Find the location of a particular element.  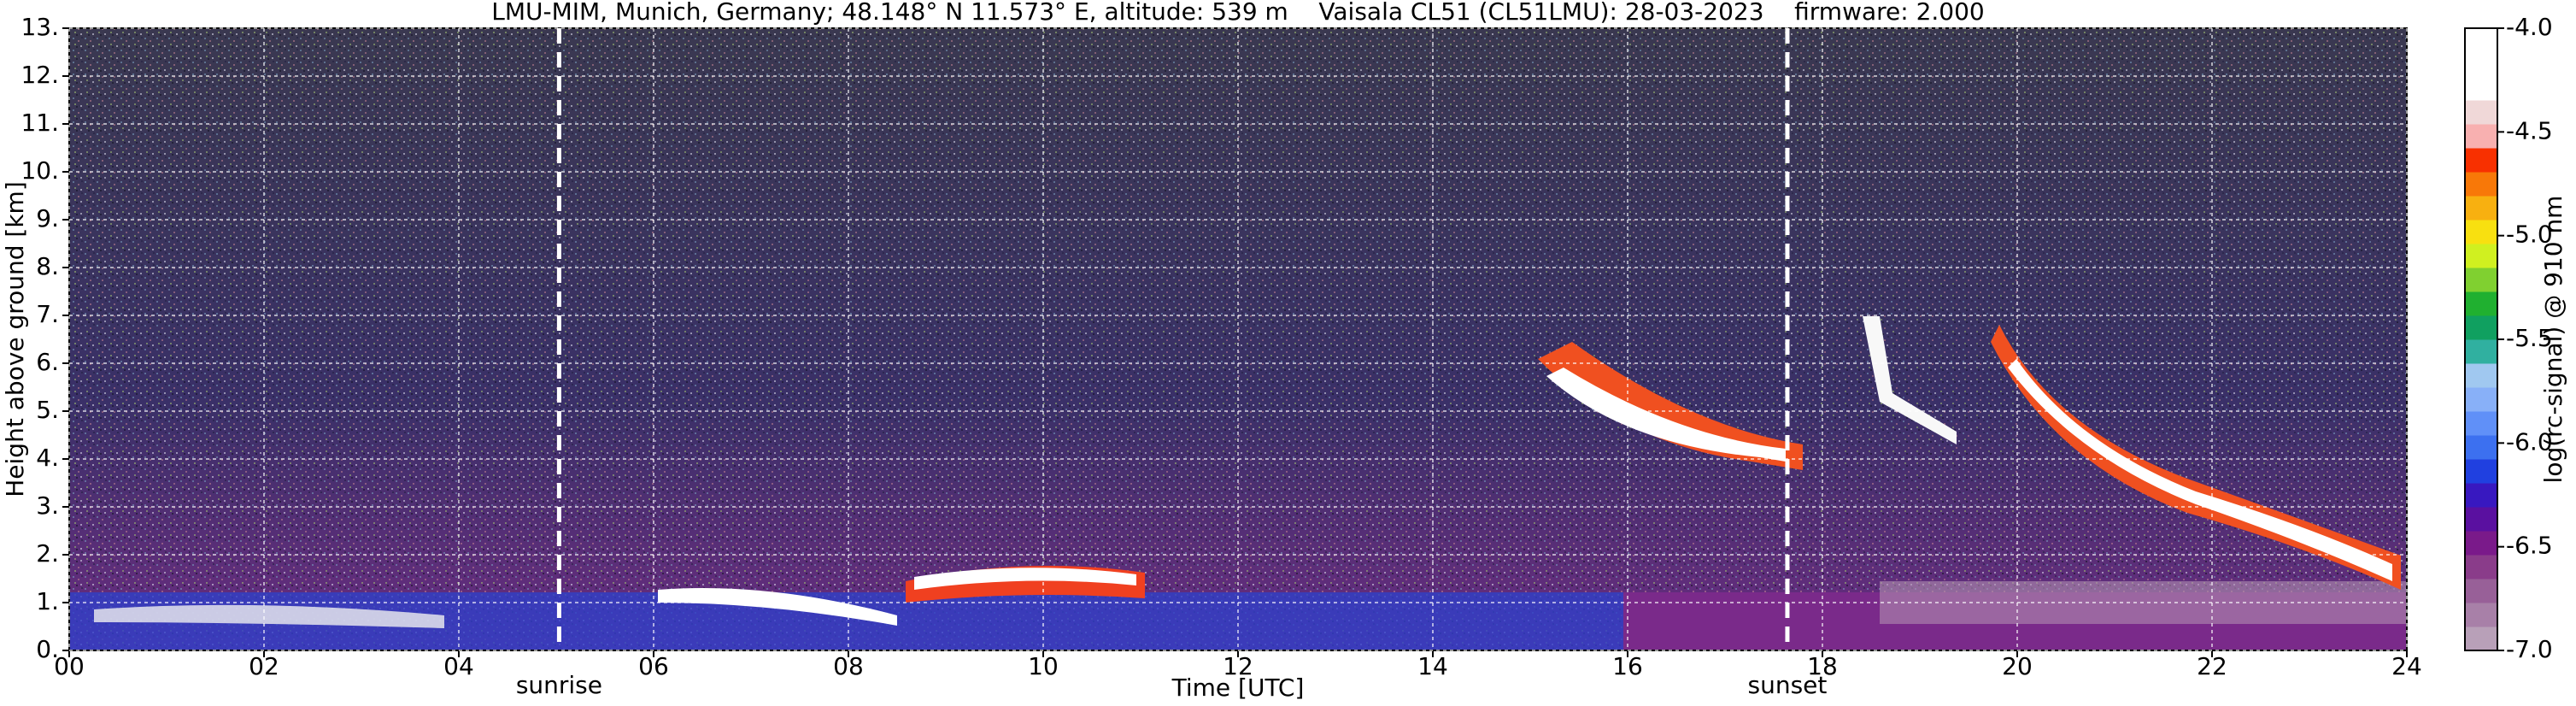

colorbar-tick-label: -6.0 is located at coordinates (2529, 441).